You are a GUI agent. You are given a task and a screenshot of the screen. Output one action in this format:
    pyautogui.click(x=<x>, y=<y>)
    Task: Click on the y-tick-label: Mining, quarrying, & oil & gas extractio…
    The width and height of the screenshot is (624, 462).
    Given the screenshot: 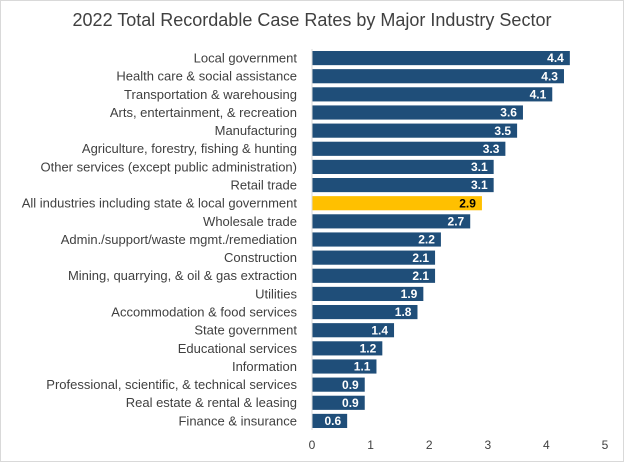 What is the action you would take?
    pyautogui.click(x=182, y=275)
    